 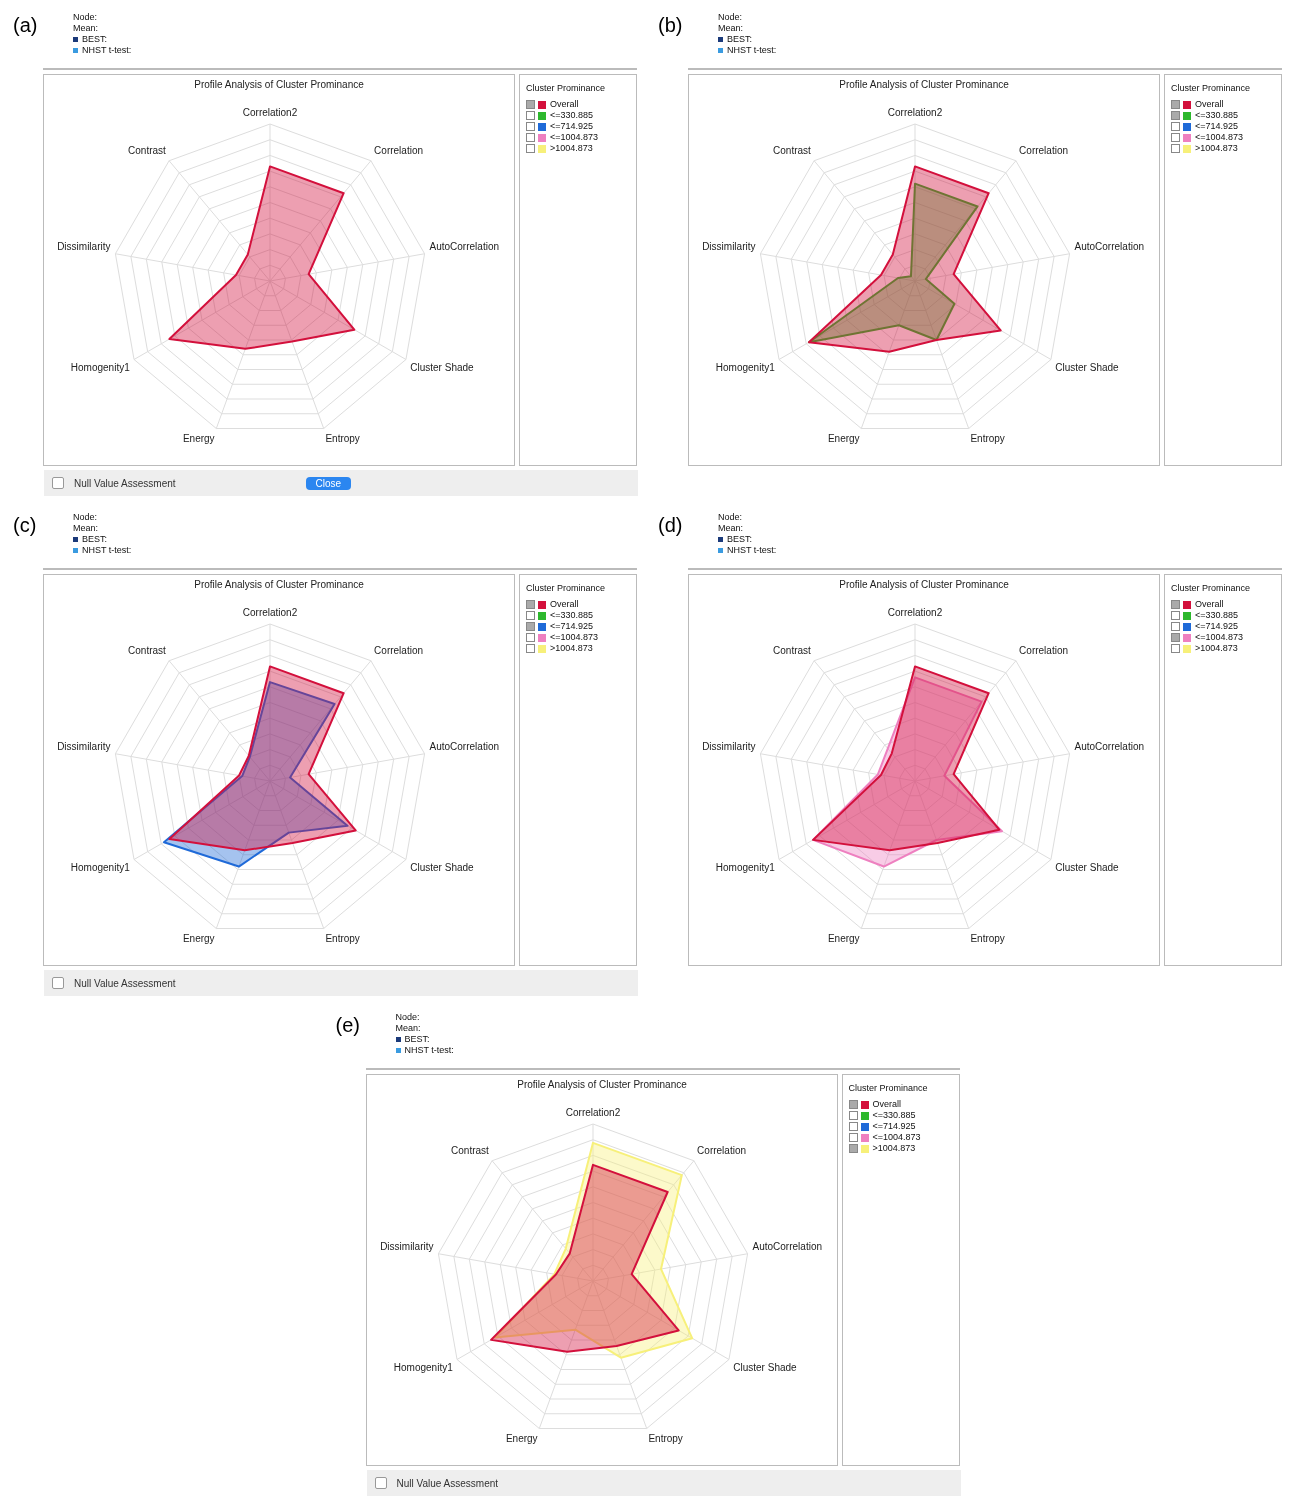 What do you see at coordinates (1217, 115) in the screenshot?
I see `legend-label: <=330.885` at bounding box center [1217, 115].